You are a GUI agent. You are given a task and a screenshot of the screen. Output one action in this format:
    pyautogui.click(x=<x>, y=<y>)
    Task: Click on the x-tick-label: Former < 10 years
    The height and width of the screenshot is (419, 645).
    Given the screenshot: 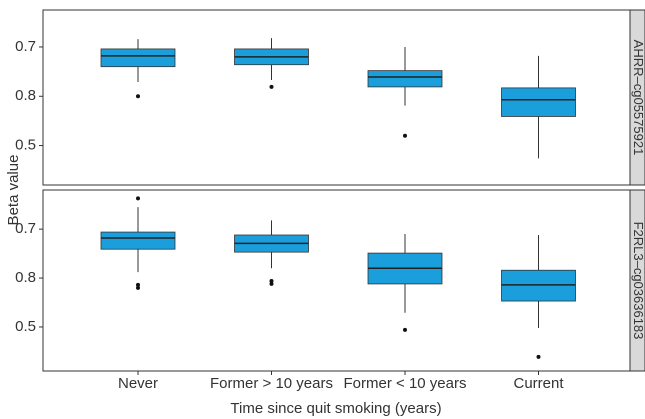 What is the action you would take?
    pyautogui.click(x=405, y=383)
    